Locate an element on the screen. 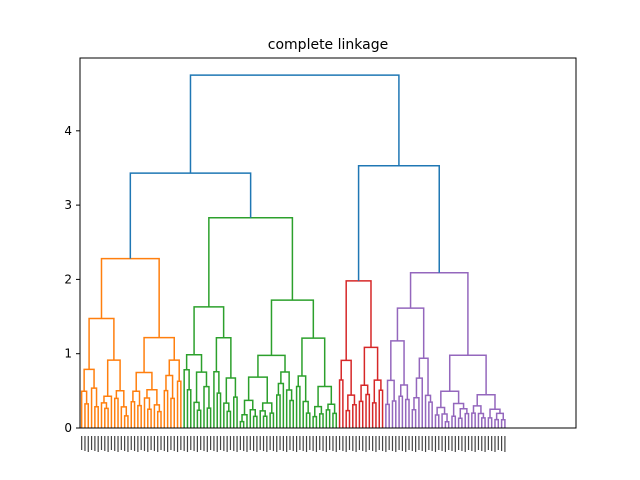  y-tick-label: 0 is located at coordinates (68, 428).